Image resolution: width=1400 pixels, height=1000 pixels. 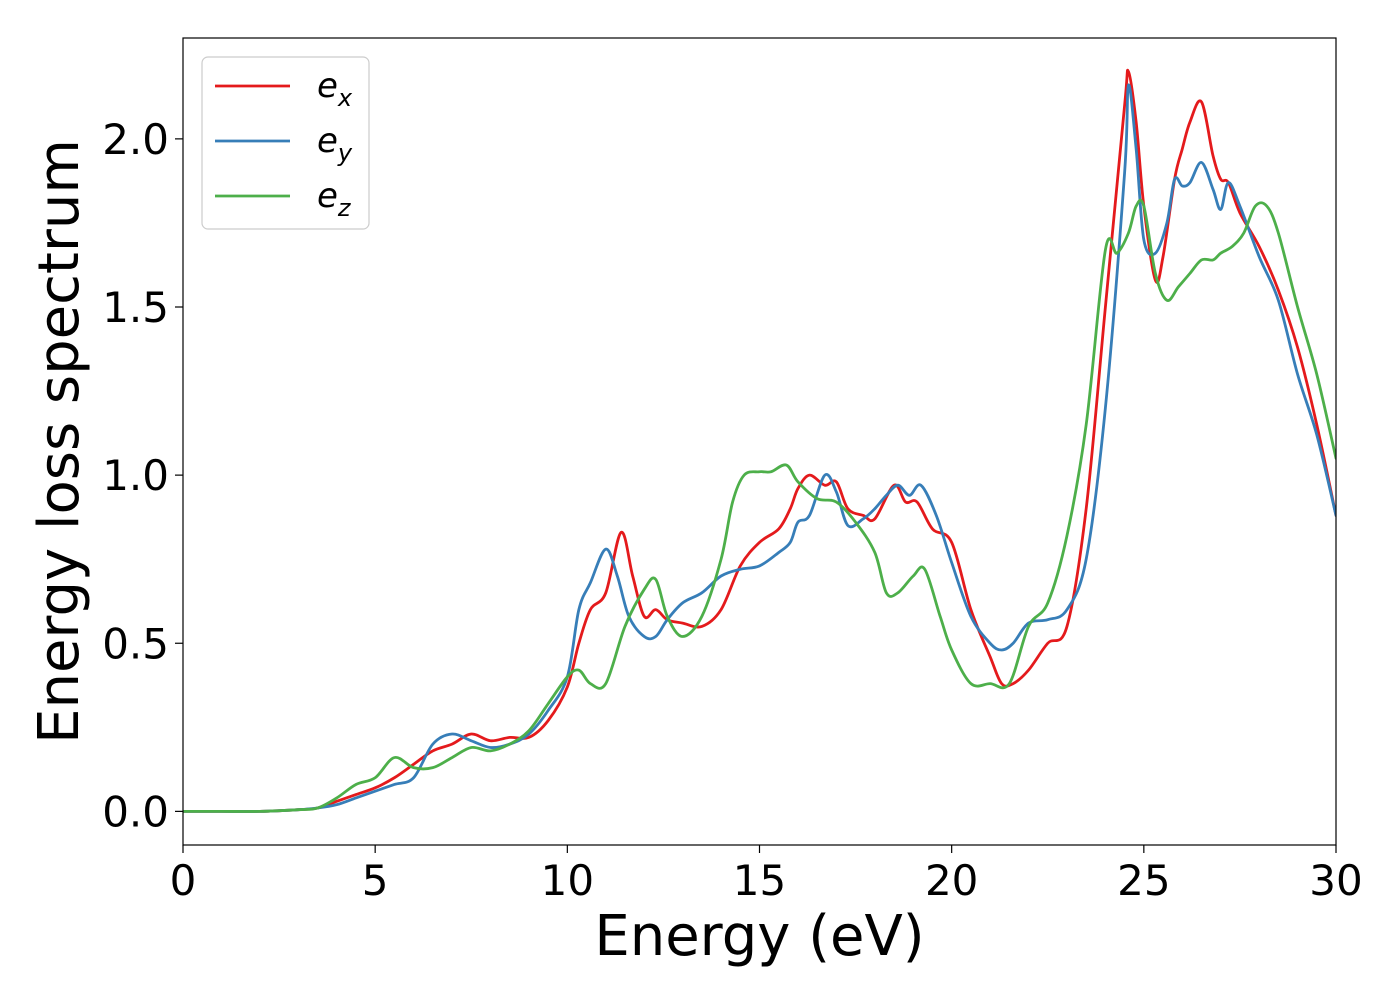 I want to click on x-axis-label: Energy (eV), so click(x=759, y=936).